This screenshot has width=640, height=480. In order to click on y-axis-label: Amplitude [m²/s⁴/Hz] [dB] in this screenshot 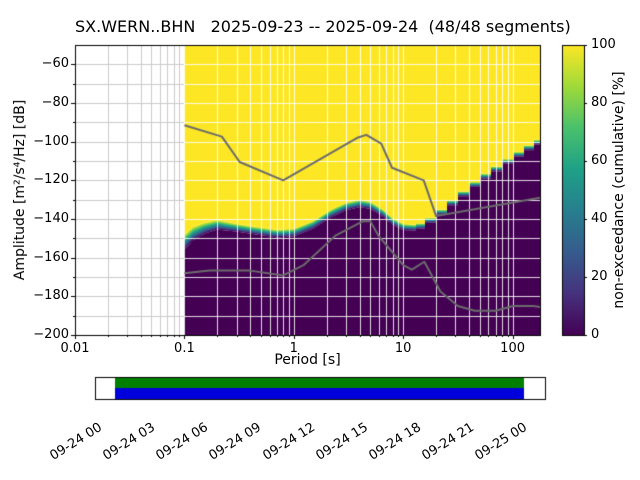, I will do `click(20, 190)`.